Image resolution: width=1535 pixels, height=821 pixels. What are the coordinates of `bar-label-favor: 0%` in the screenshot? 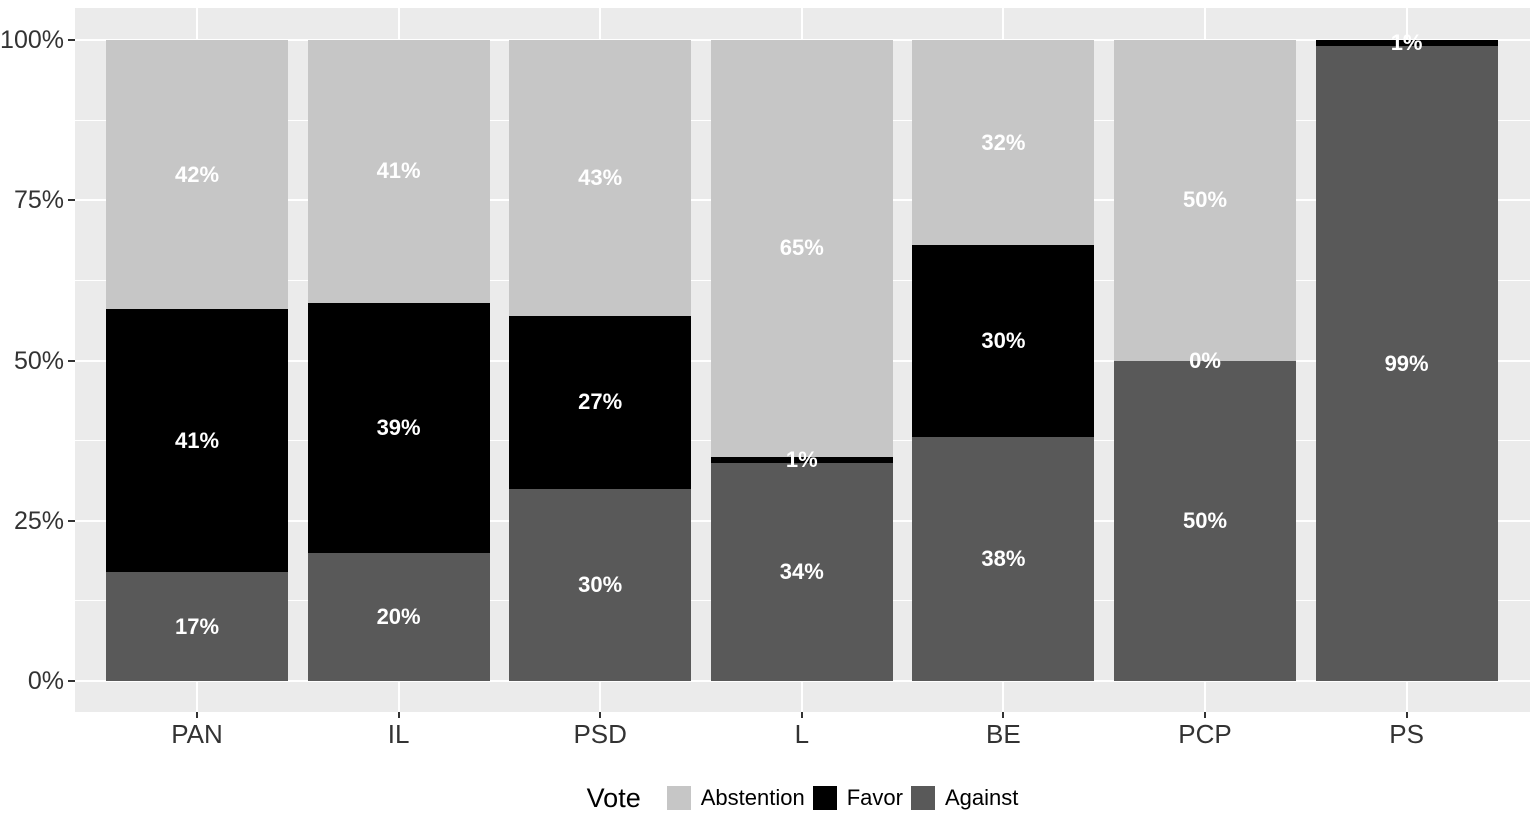 It's located at (1205, 360).